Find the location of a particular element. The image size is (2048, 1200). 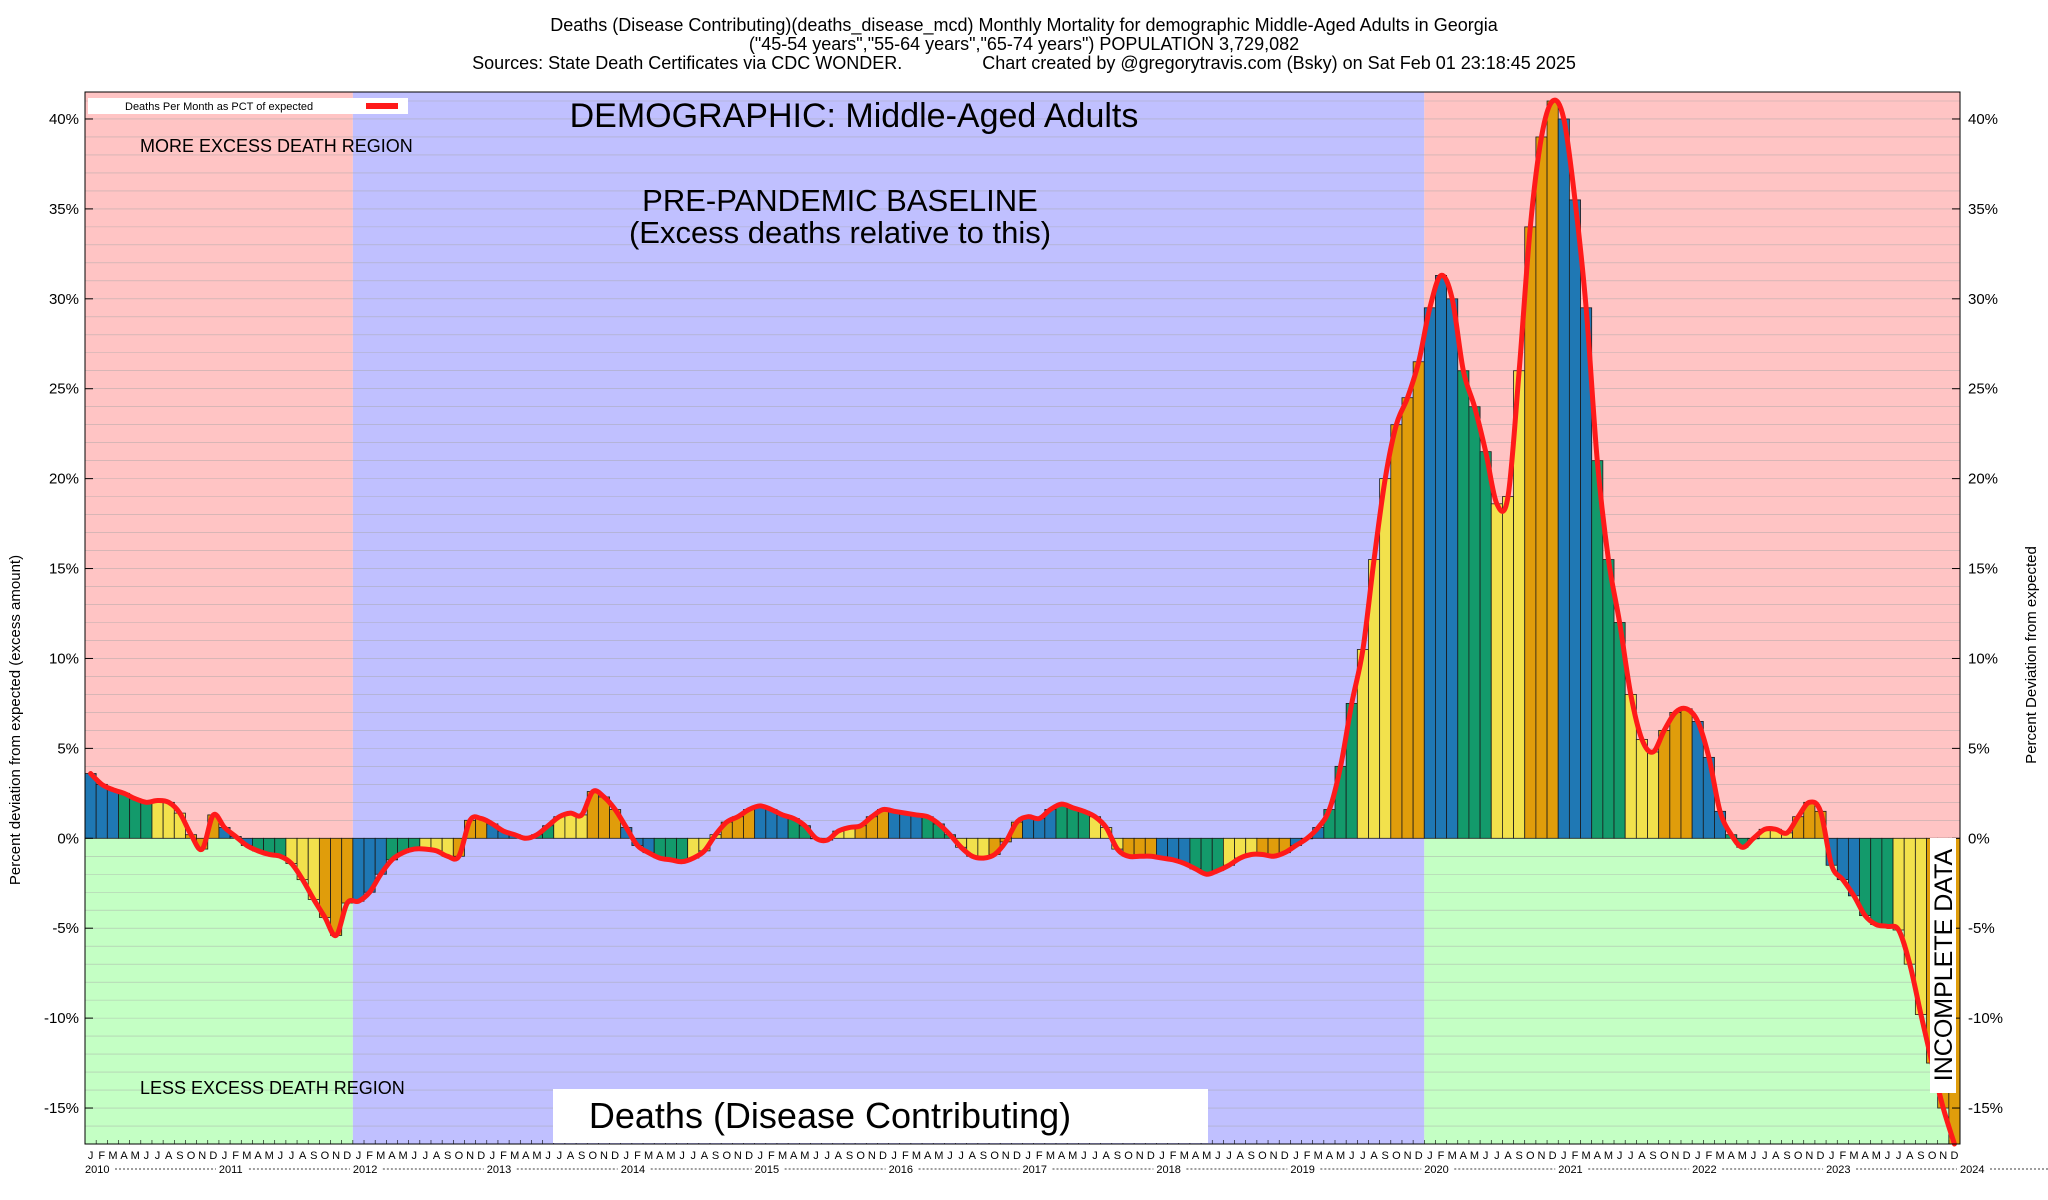

y-tick-label-right: 40% is located at coordinates (1983, 119).